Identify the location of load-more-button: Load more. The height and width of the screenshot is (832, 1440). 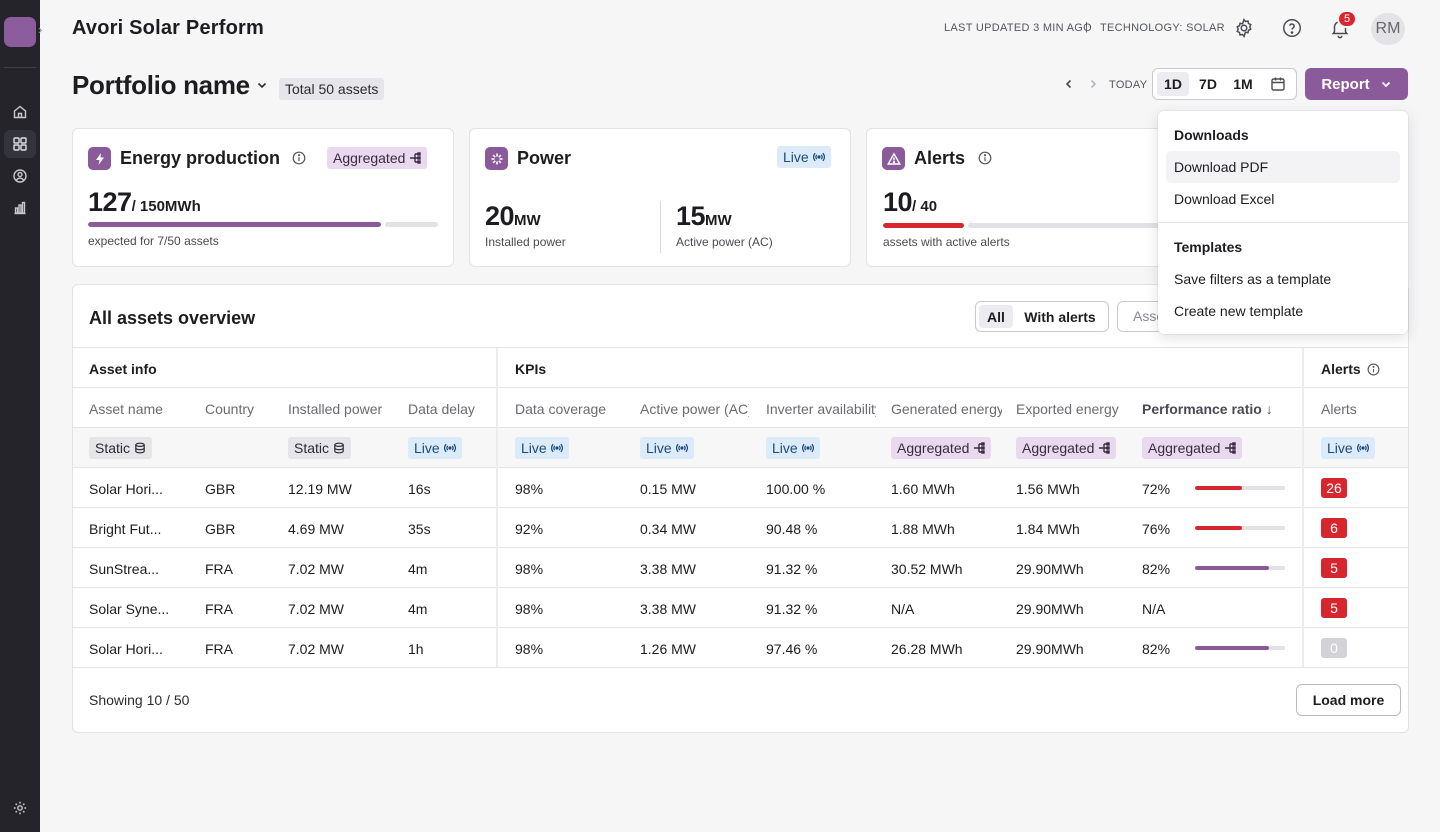
(1348, 700).